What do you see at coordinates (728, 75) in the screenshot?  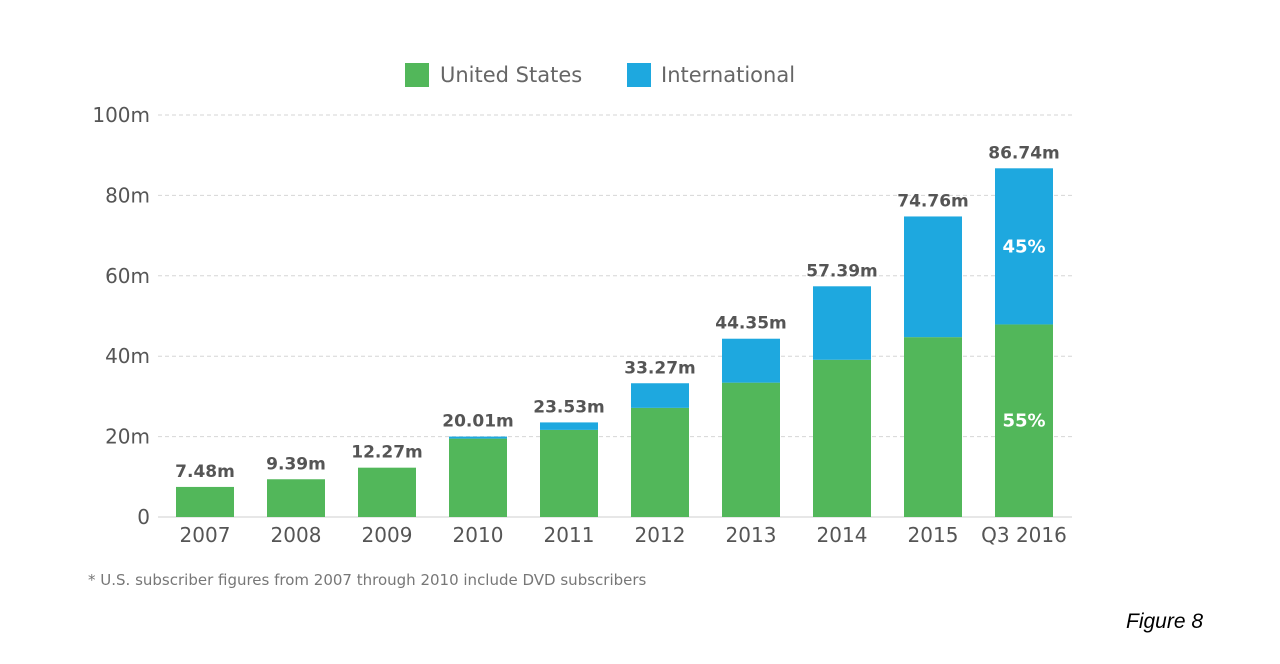 I see `legend-label-international: International` at bounding box center [728, 75].